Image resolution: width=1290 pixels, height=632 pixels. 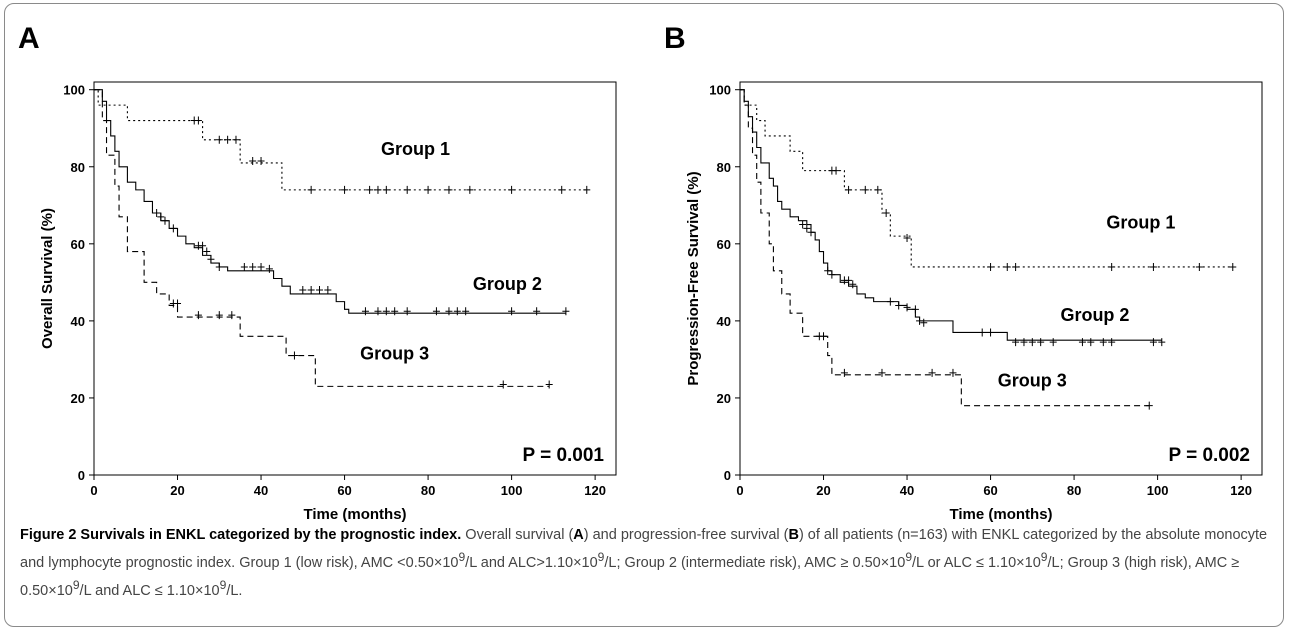 I want to click on caption-text: Overall survival (, so click(x=517, y=535).